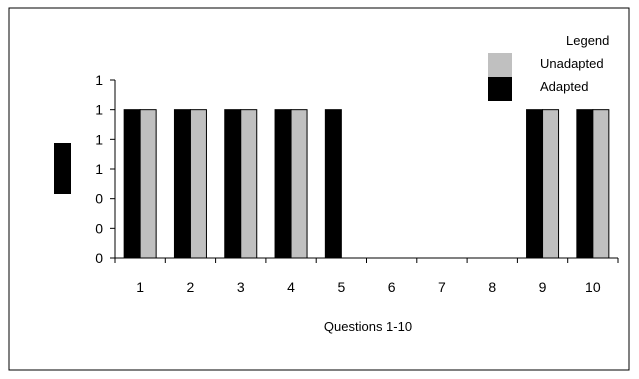 The height and width of the screenshot is (379, 639). What do you see at coordinates (62, 168) in the screenshot?
I see `y-axis-title-block` at bounding box center [62, 168].